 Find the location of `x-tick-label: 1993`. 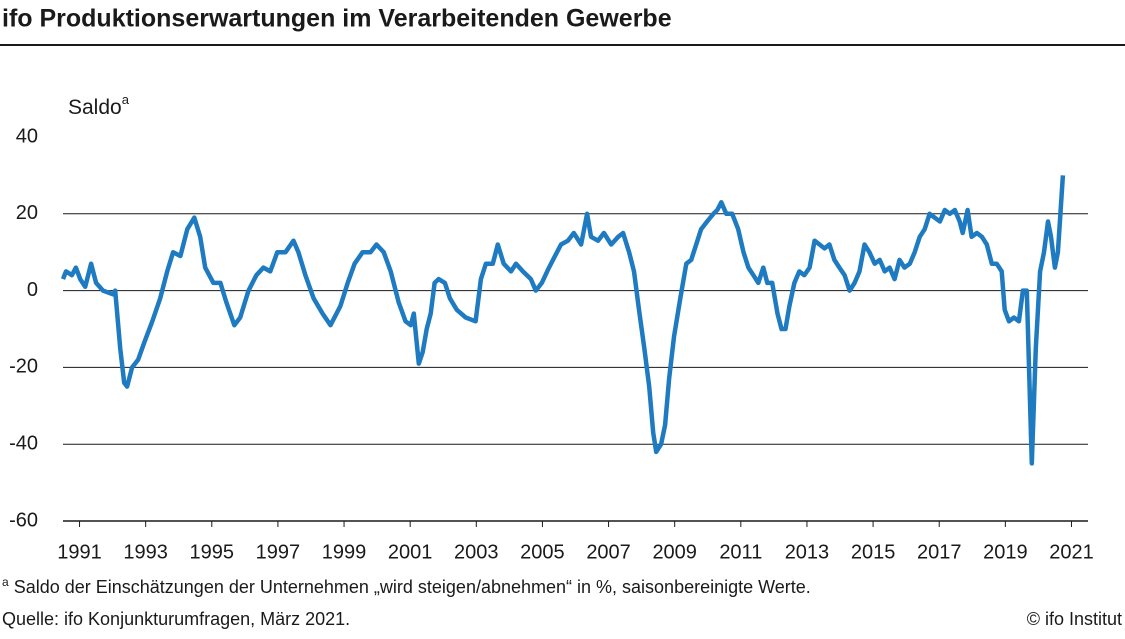

x-tick-label: 1993 is located at coordinates (145, 552).